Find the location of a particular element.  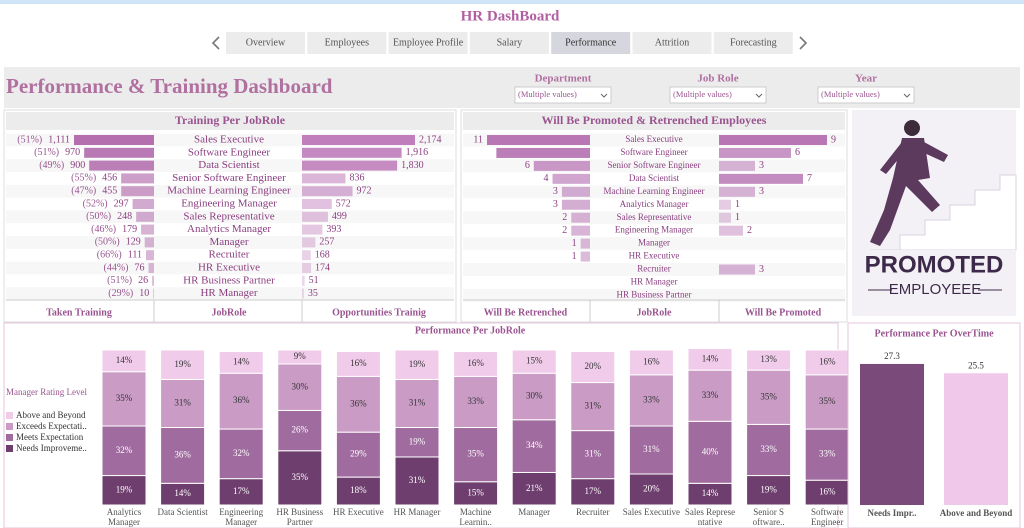

share-label: (46%) is located at coordinates (103, 229).